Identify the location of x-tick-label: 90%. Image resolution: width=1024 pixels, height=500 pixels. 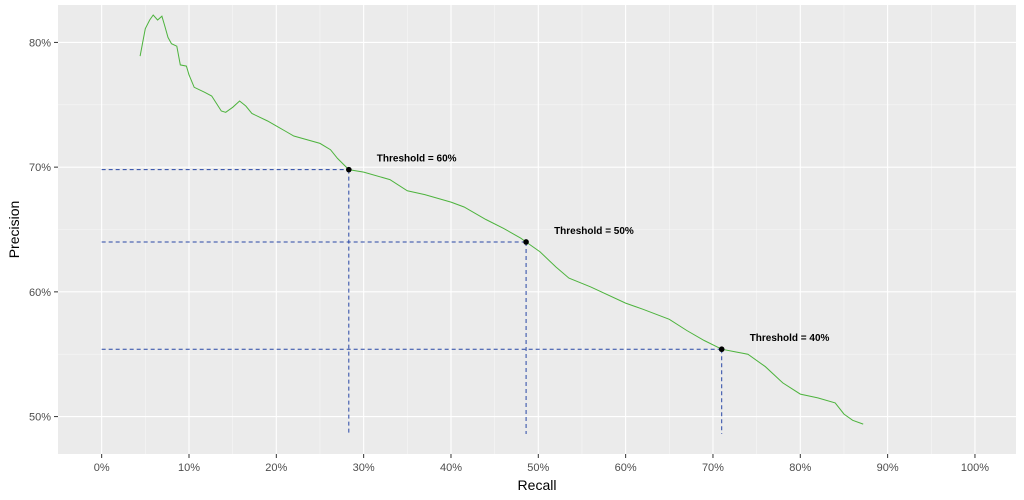
(888, 468).